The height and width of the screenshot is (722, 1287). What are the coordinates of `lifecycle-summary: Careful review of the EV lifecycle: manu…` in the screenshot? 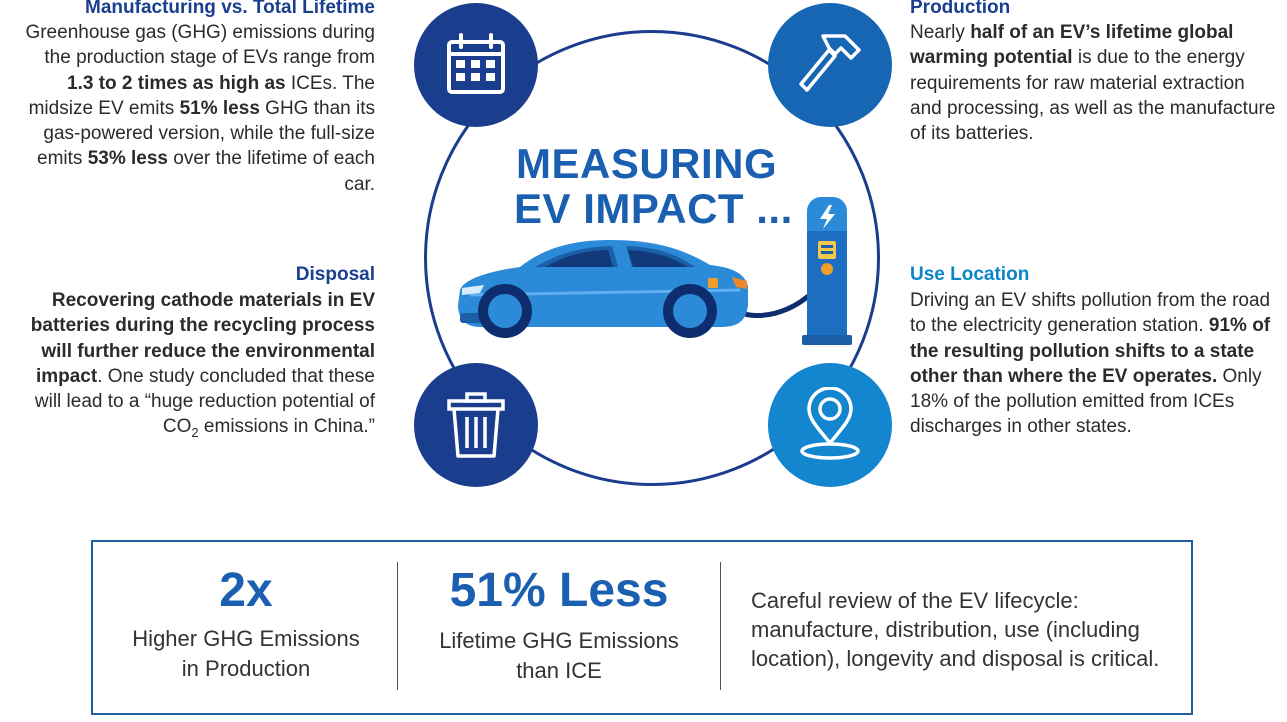 It's located at (955, 629).